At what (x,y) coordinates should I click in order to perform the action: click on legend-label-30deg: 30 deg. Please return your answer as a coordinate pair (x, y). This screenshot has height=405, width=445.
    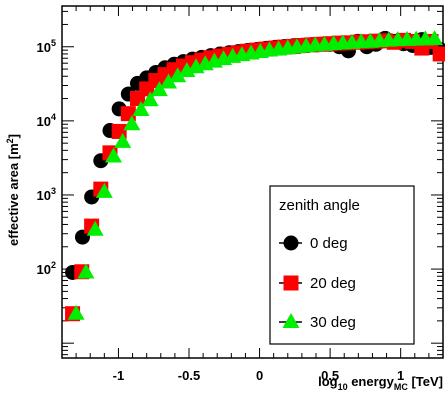
    Looking at the image, I should click on (333, 322).